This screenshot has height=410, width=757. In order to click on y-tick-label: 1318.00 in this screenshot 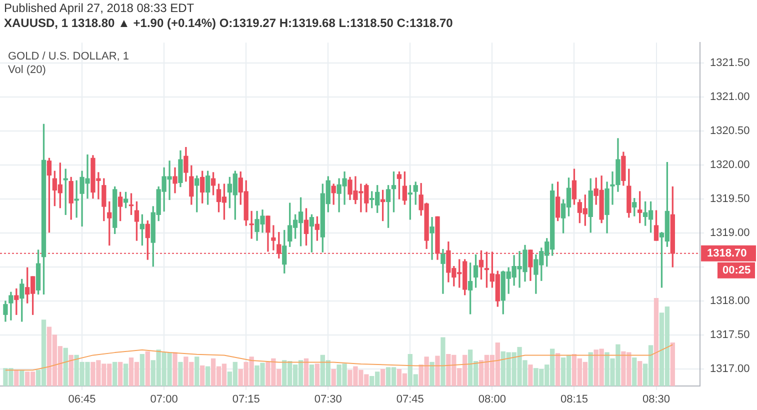, I will do `click(730, 301)`.